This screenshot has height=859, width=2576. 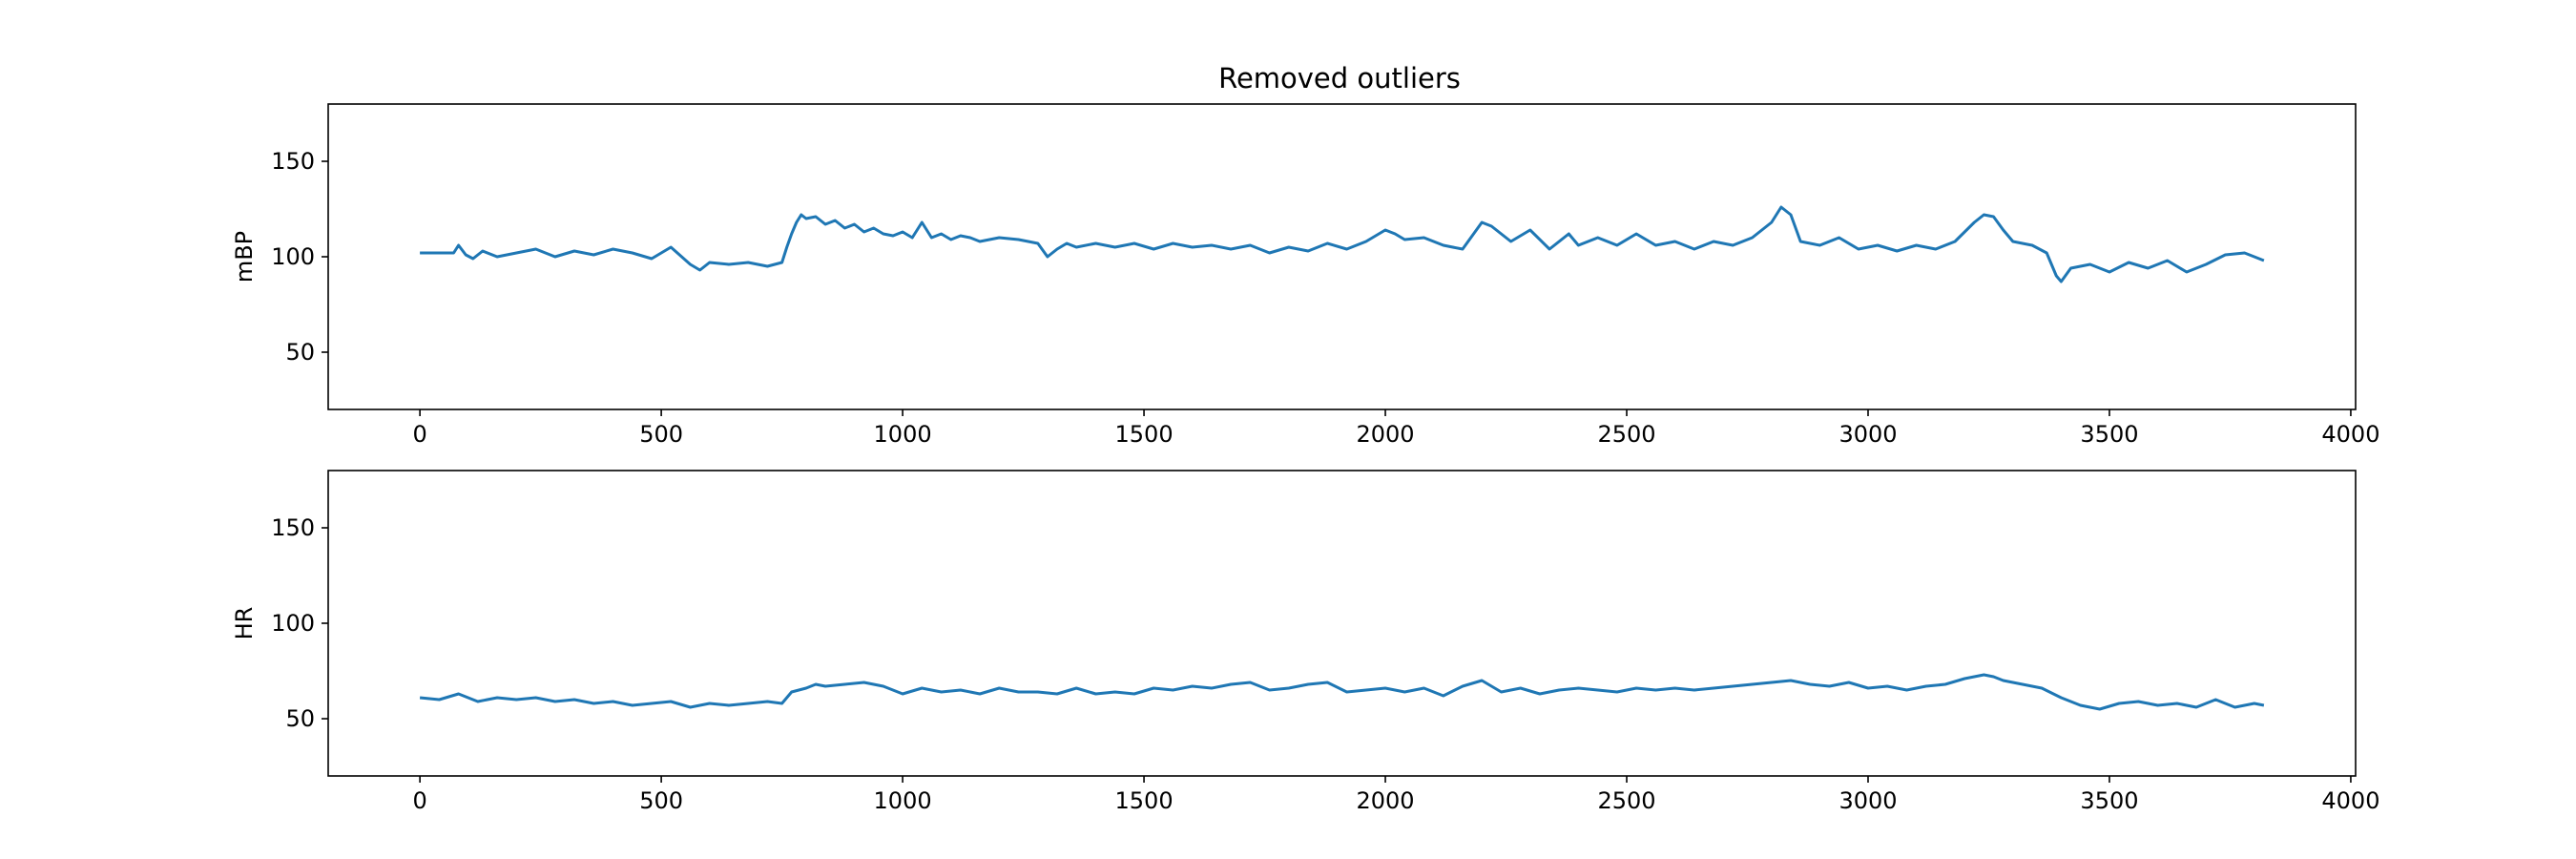 What do you see at coordinates (1342, 244) in the screenshot?
I see `series-line-mbp` at bounding box center [1342, 244].